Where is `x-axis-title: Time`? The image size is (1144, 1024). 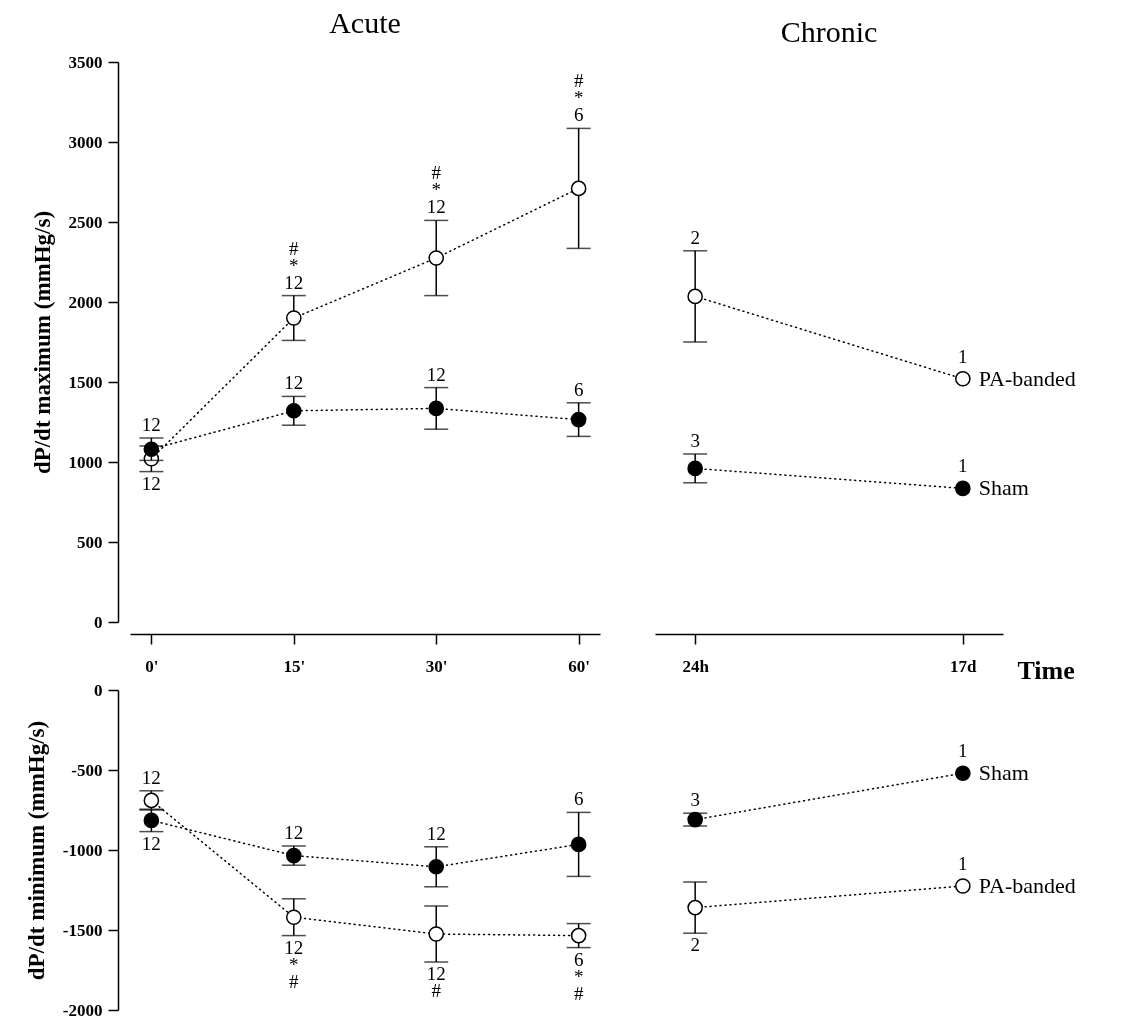
x-axis-title: Time is located at coordinates (1046, 670).